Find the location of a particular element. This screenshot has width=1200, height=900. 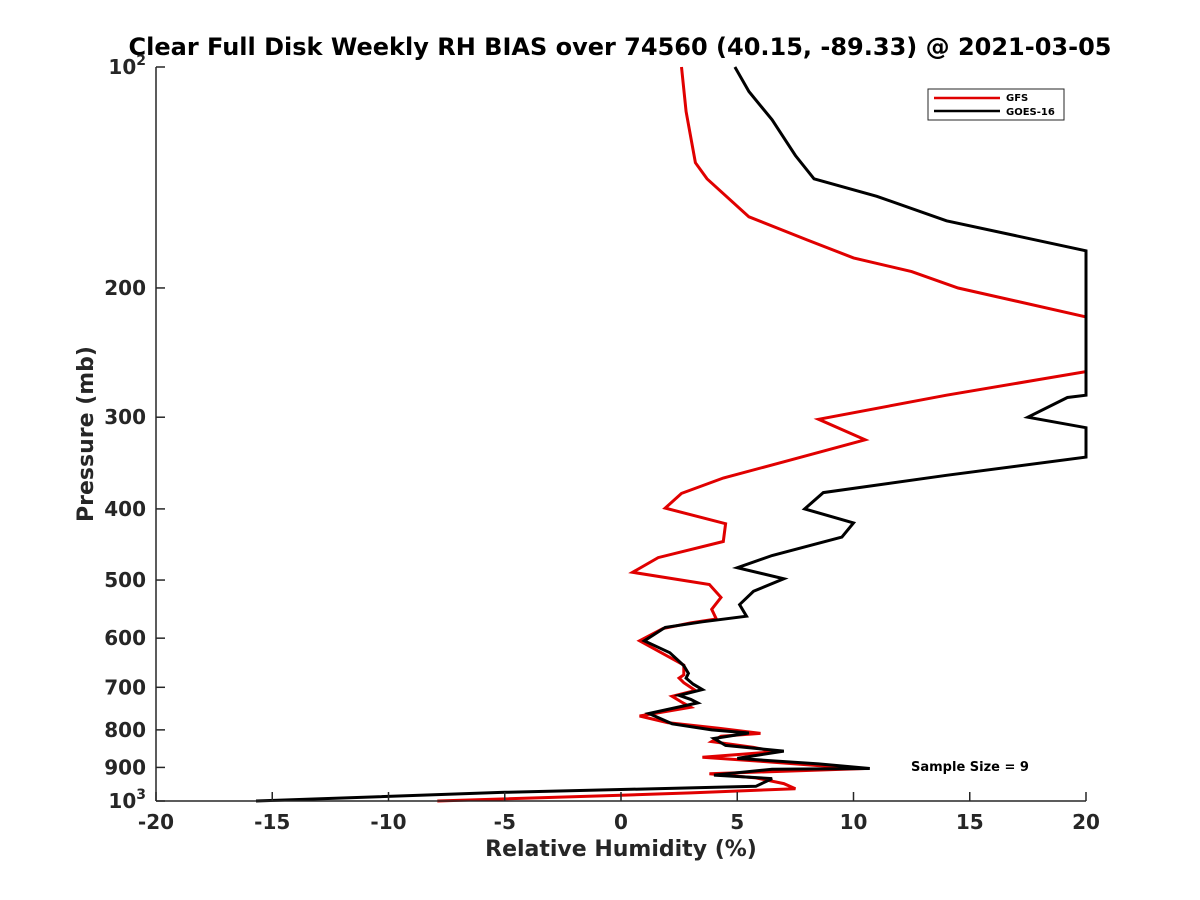

y-tick-label: 300 is located at coordinates (125, 417).